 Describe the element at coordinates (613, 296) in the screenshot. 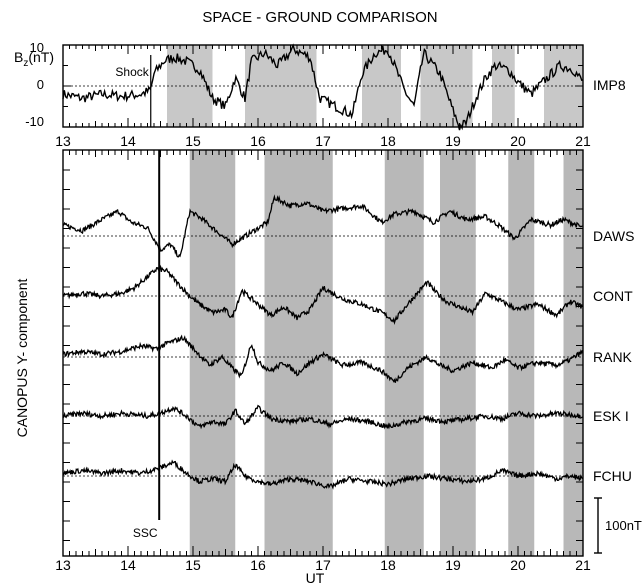

I see `station-label-cont: CONT` at that location.